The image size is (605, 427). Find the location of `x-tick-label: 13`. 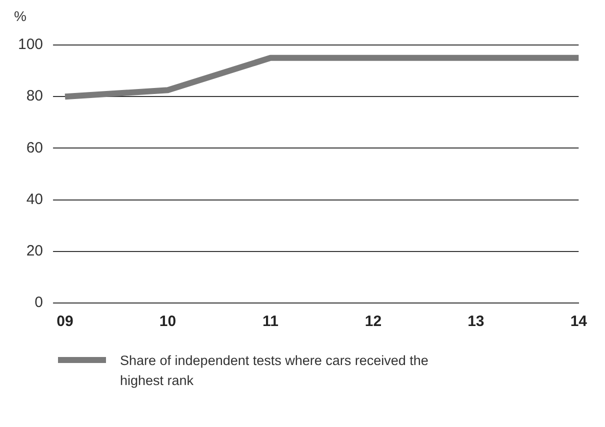

x-tick-label: 13 is located at coordinates (476, 321).